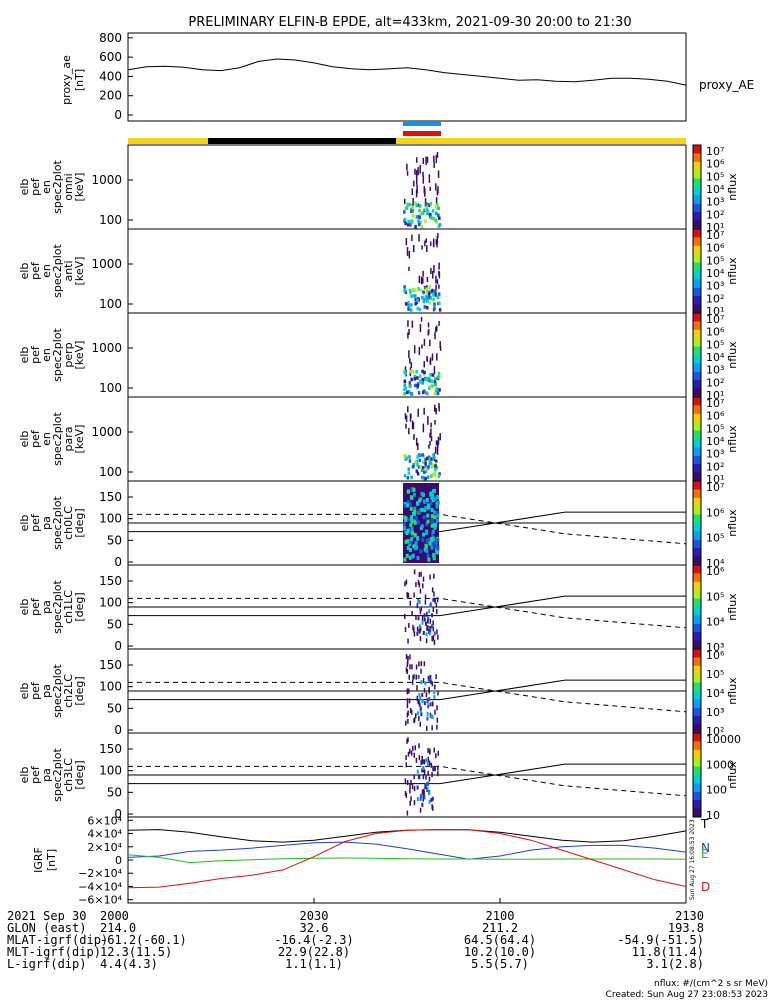  What do you see at coordinates (110, 519) in the screenshot?
I see `pitch-angle-tick-label: 100` at bounding box center [110, 519].